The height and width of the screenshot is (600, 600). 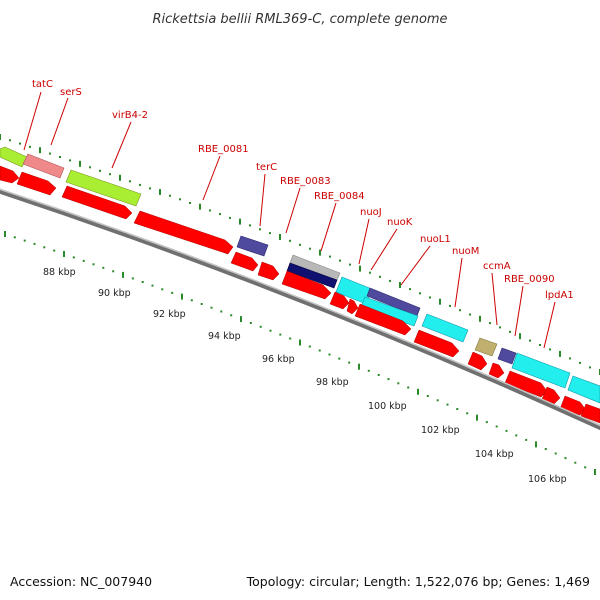 I want to click on kbp-label: 98 kbp, so click(x=332, y=382).